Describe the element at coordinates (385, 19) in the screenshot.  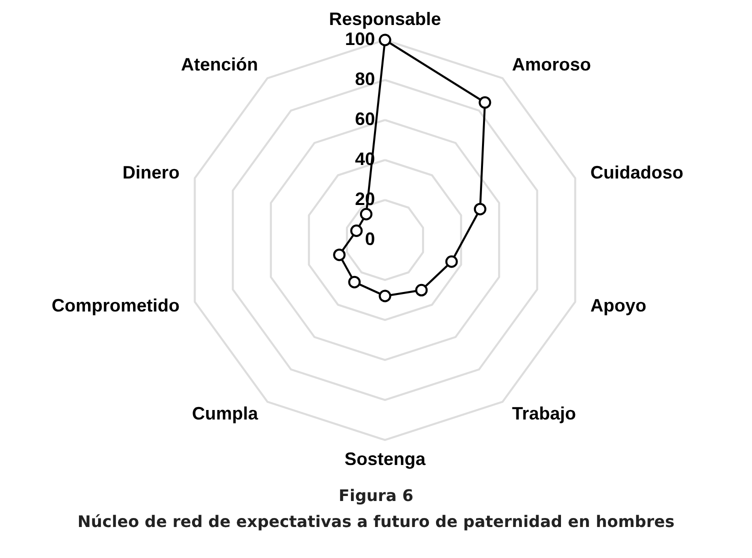
I see `spoke-label: Responsable` at that location.